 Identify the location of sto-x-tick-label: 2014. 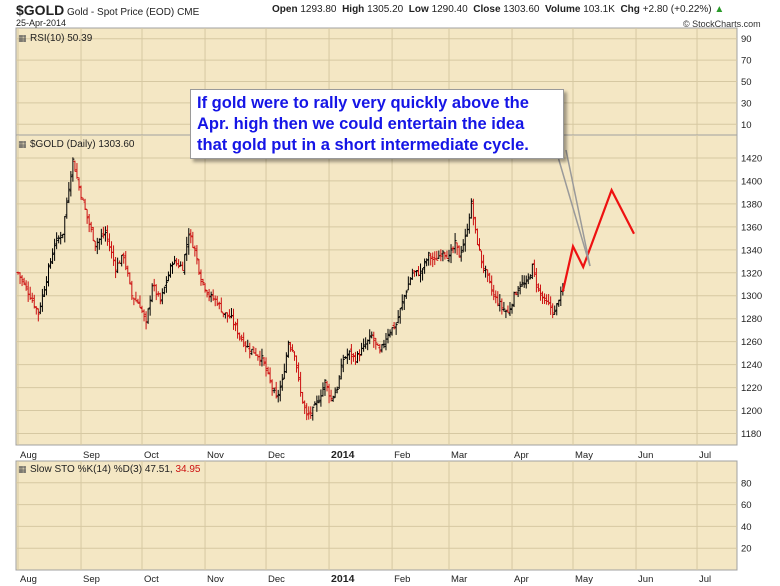
(343, 579).